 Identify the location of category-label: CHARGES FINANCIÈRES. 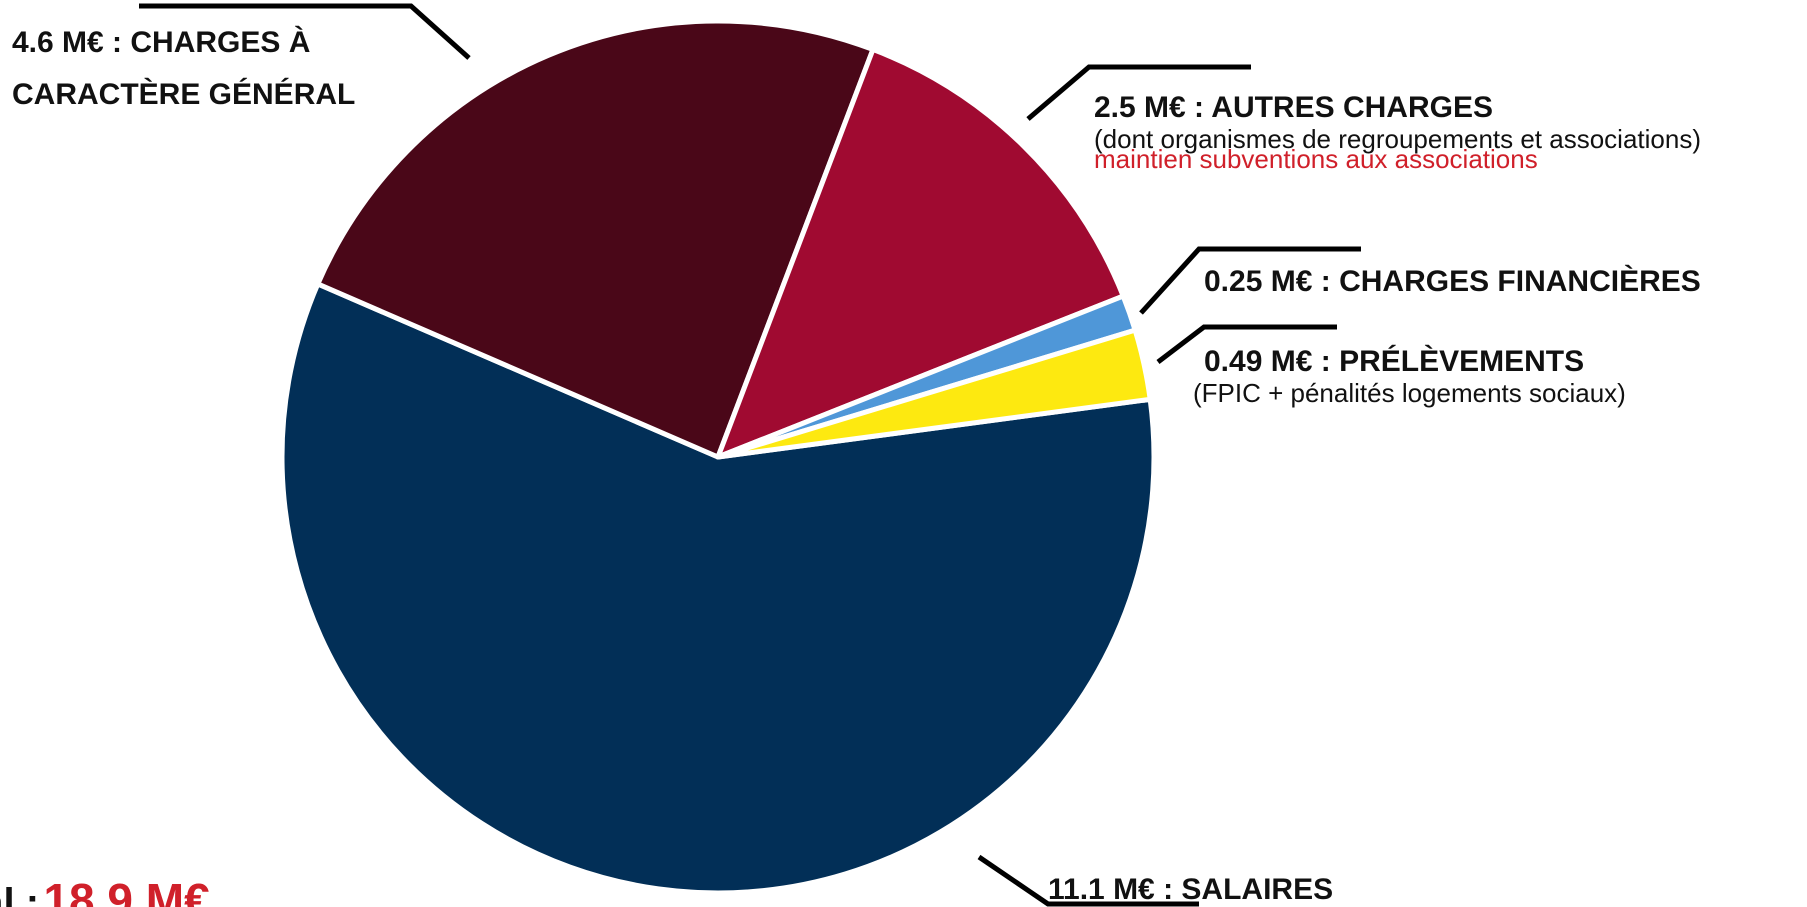
(1520, 281).